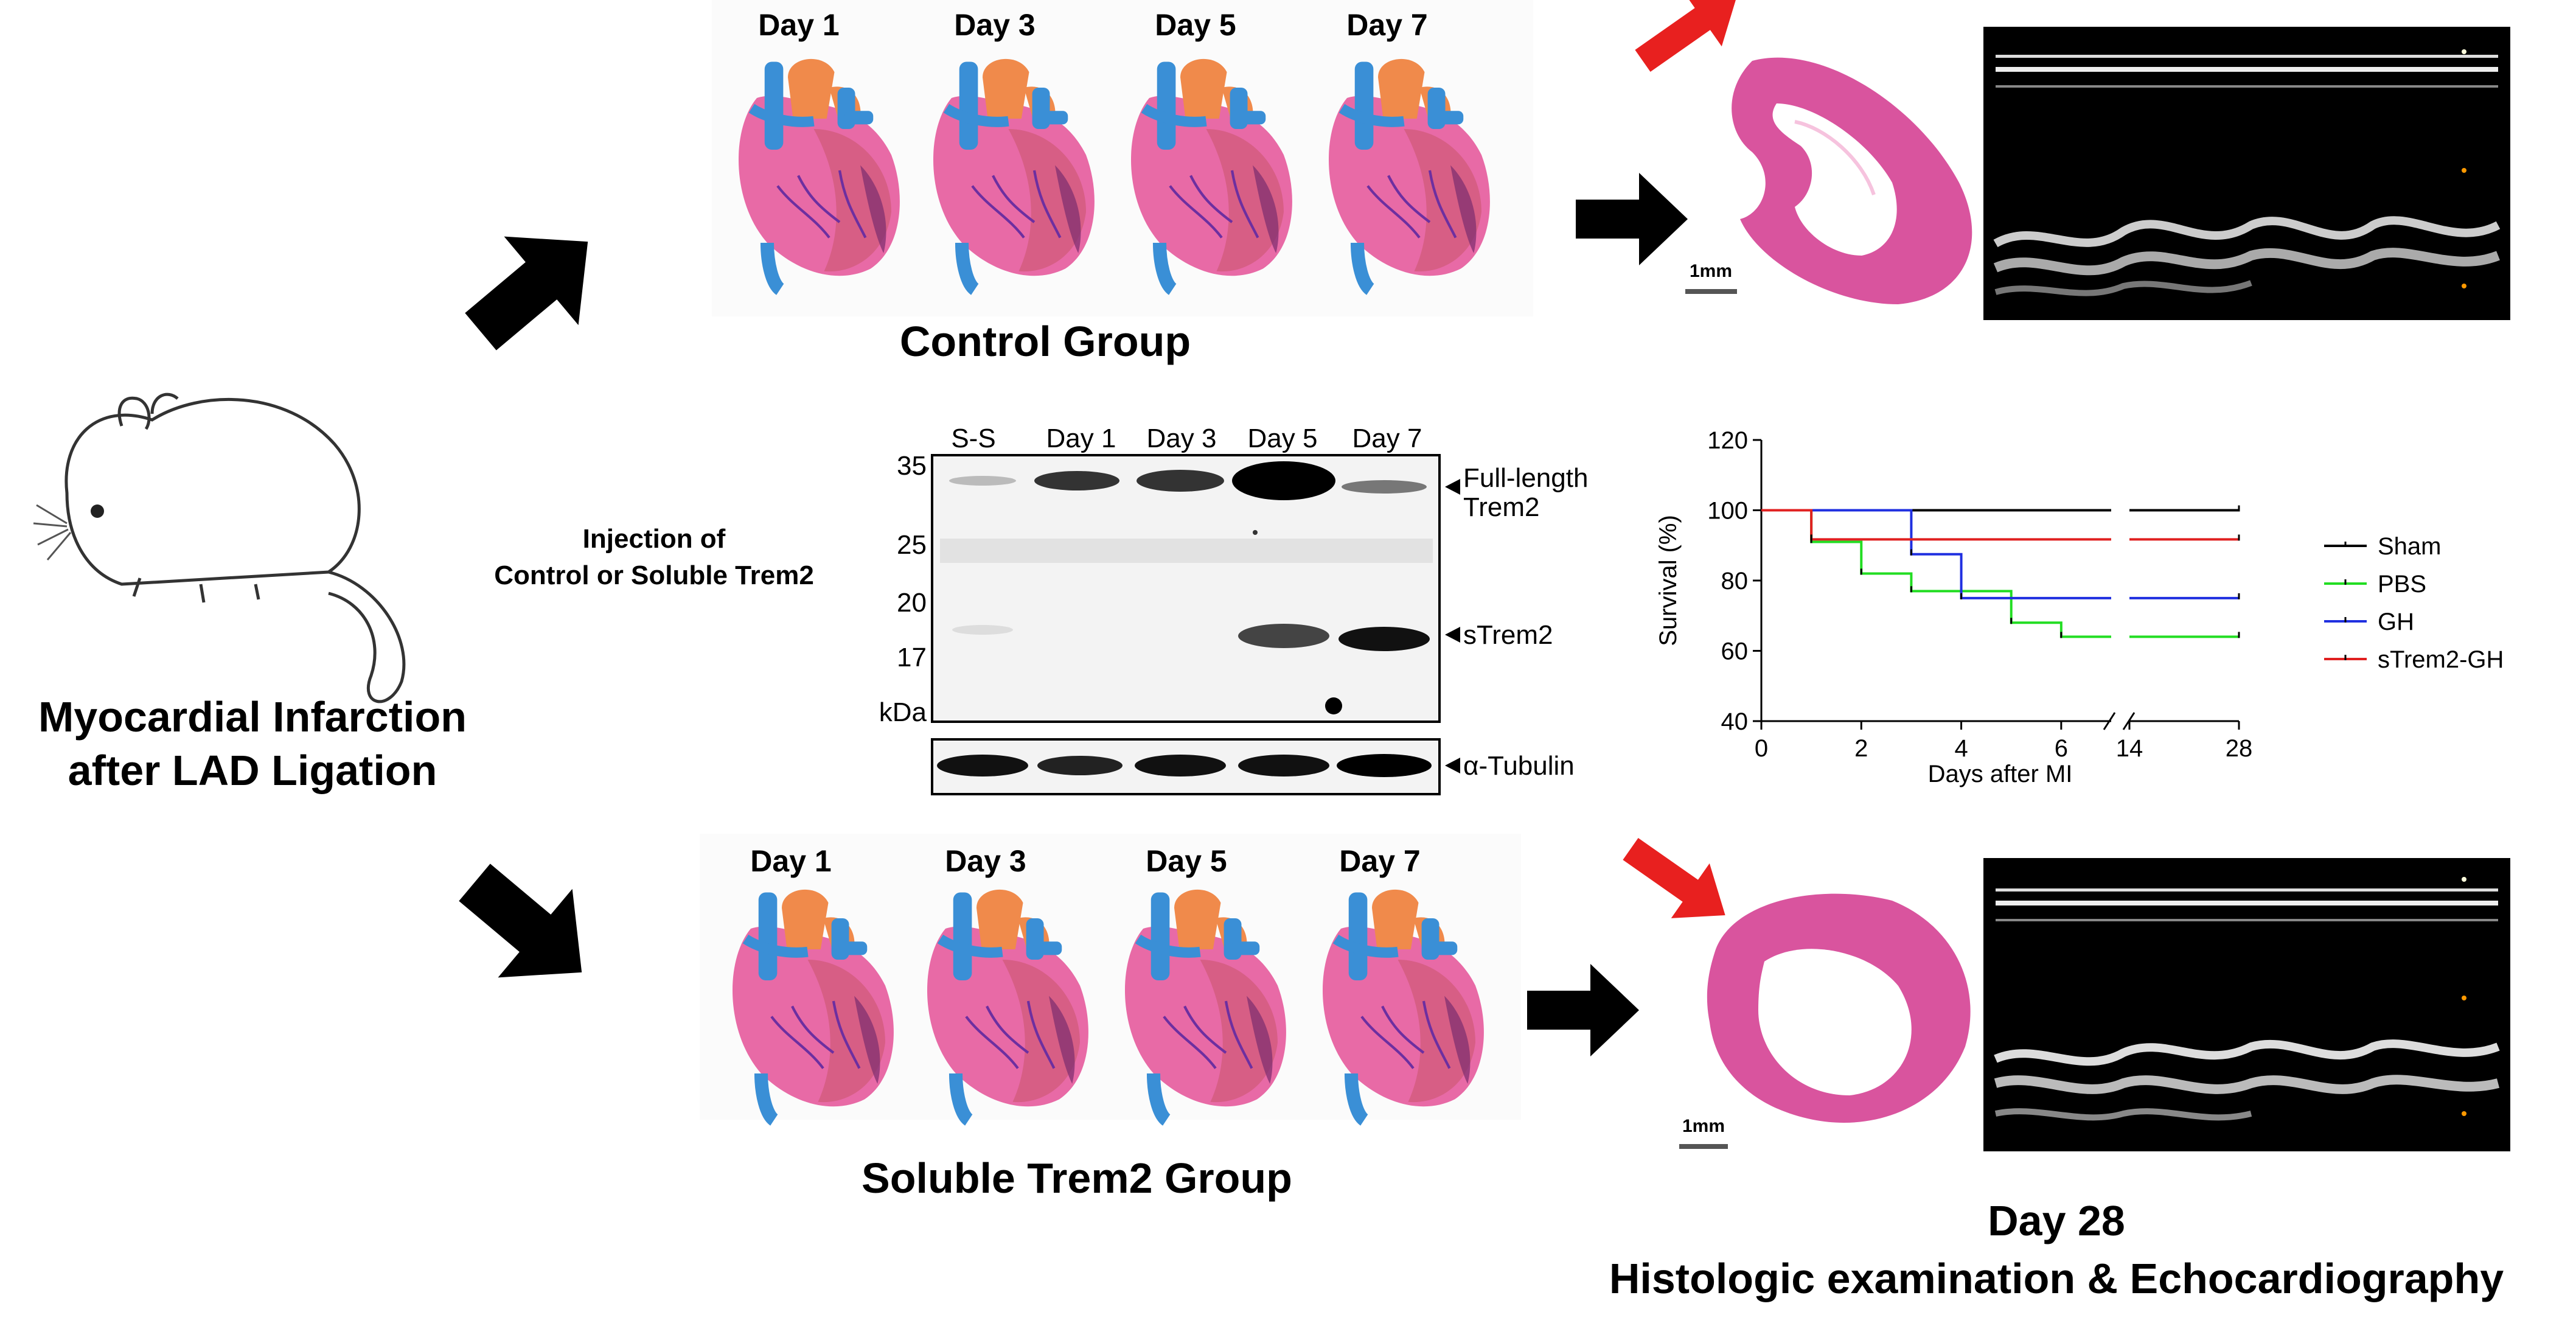 The height and width of the screenshot is (1326, 2576). What do you see at coordinates (1797, 152) in the screenshot?
I see `control-histology: 1mm` at bounding box center [1797, 152].